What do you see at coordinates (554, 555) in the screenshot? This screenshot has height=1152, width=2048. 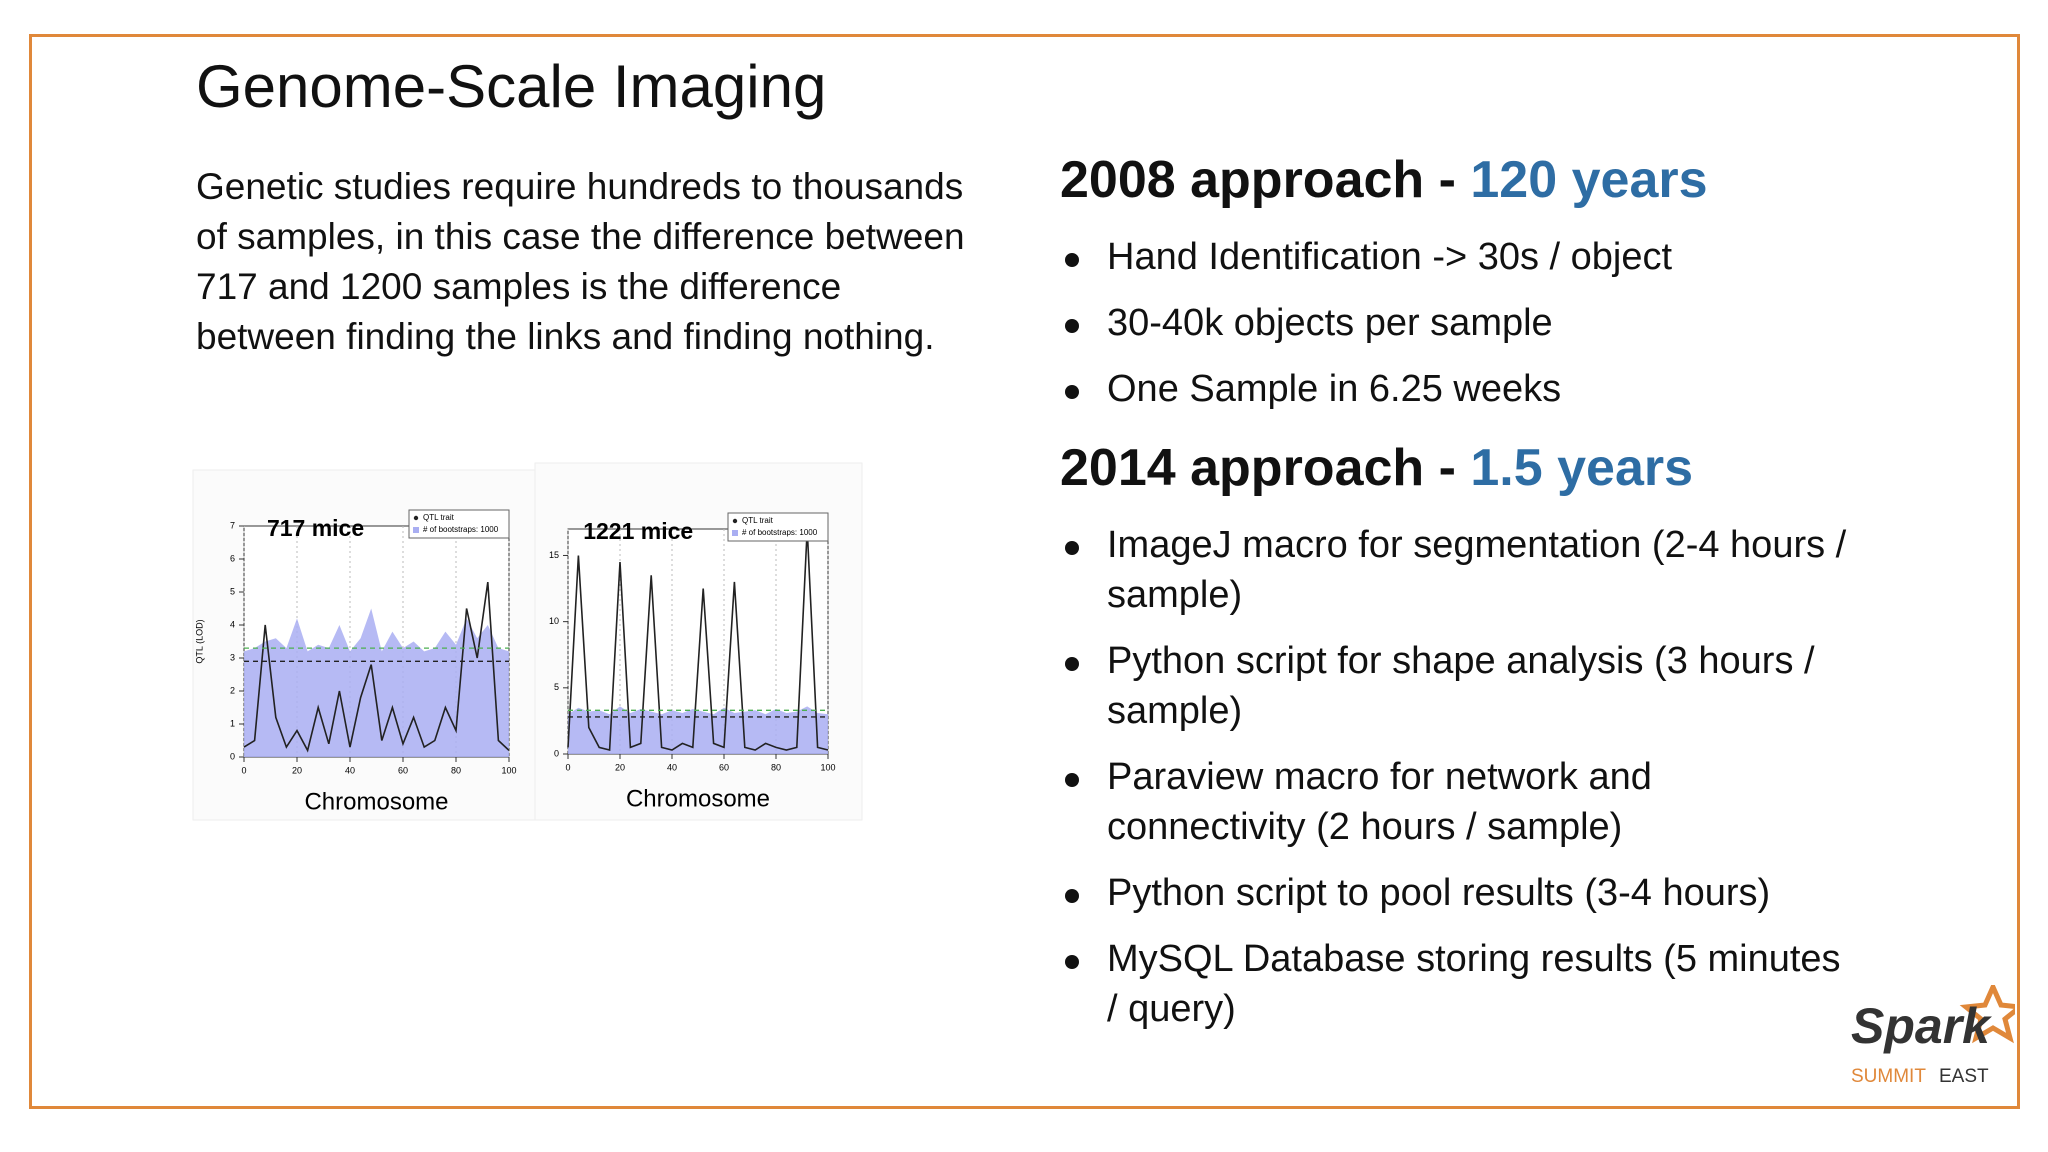 I see `y-tick-label: 15` at bounding box center [554, 555].